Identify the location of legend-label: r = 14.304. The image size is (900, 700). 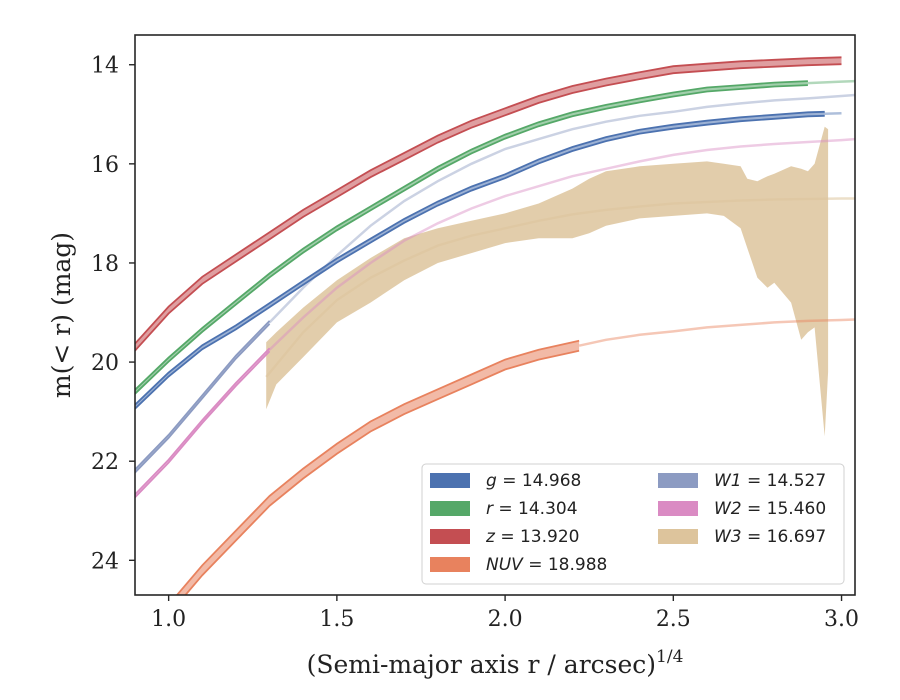
(532, 509).